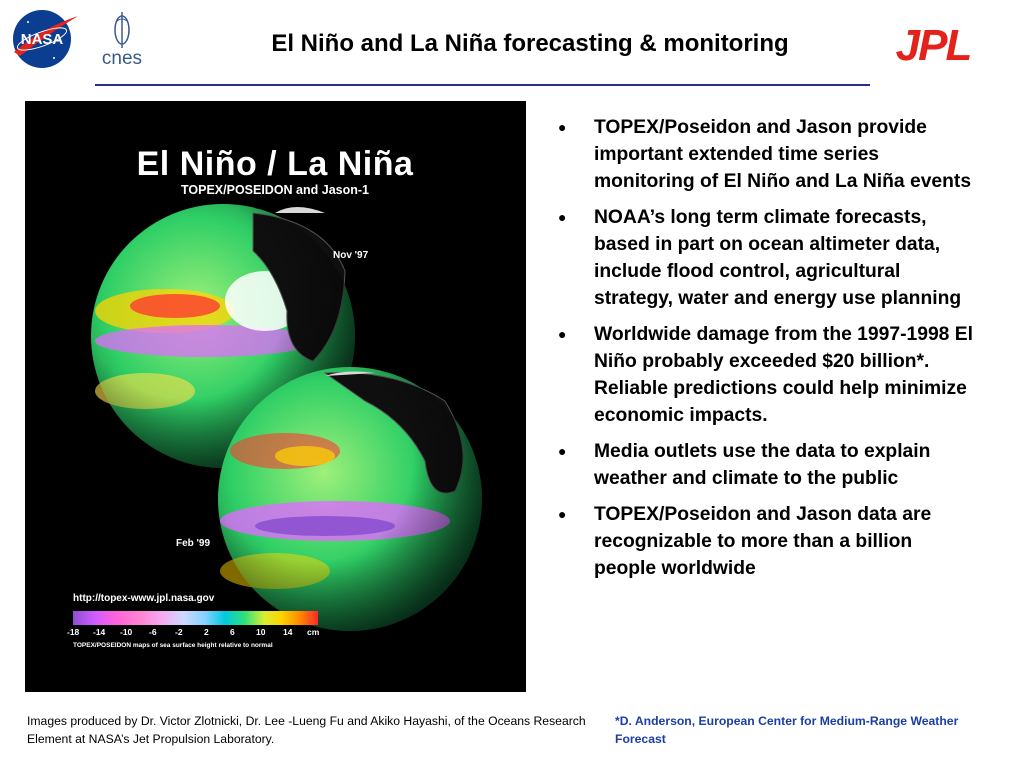  I want to click on nasa-logo-text: NASA, so click(42, 39).